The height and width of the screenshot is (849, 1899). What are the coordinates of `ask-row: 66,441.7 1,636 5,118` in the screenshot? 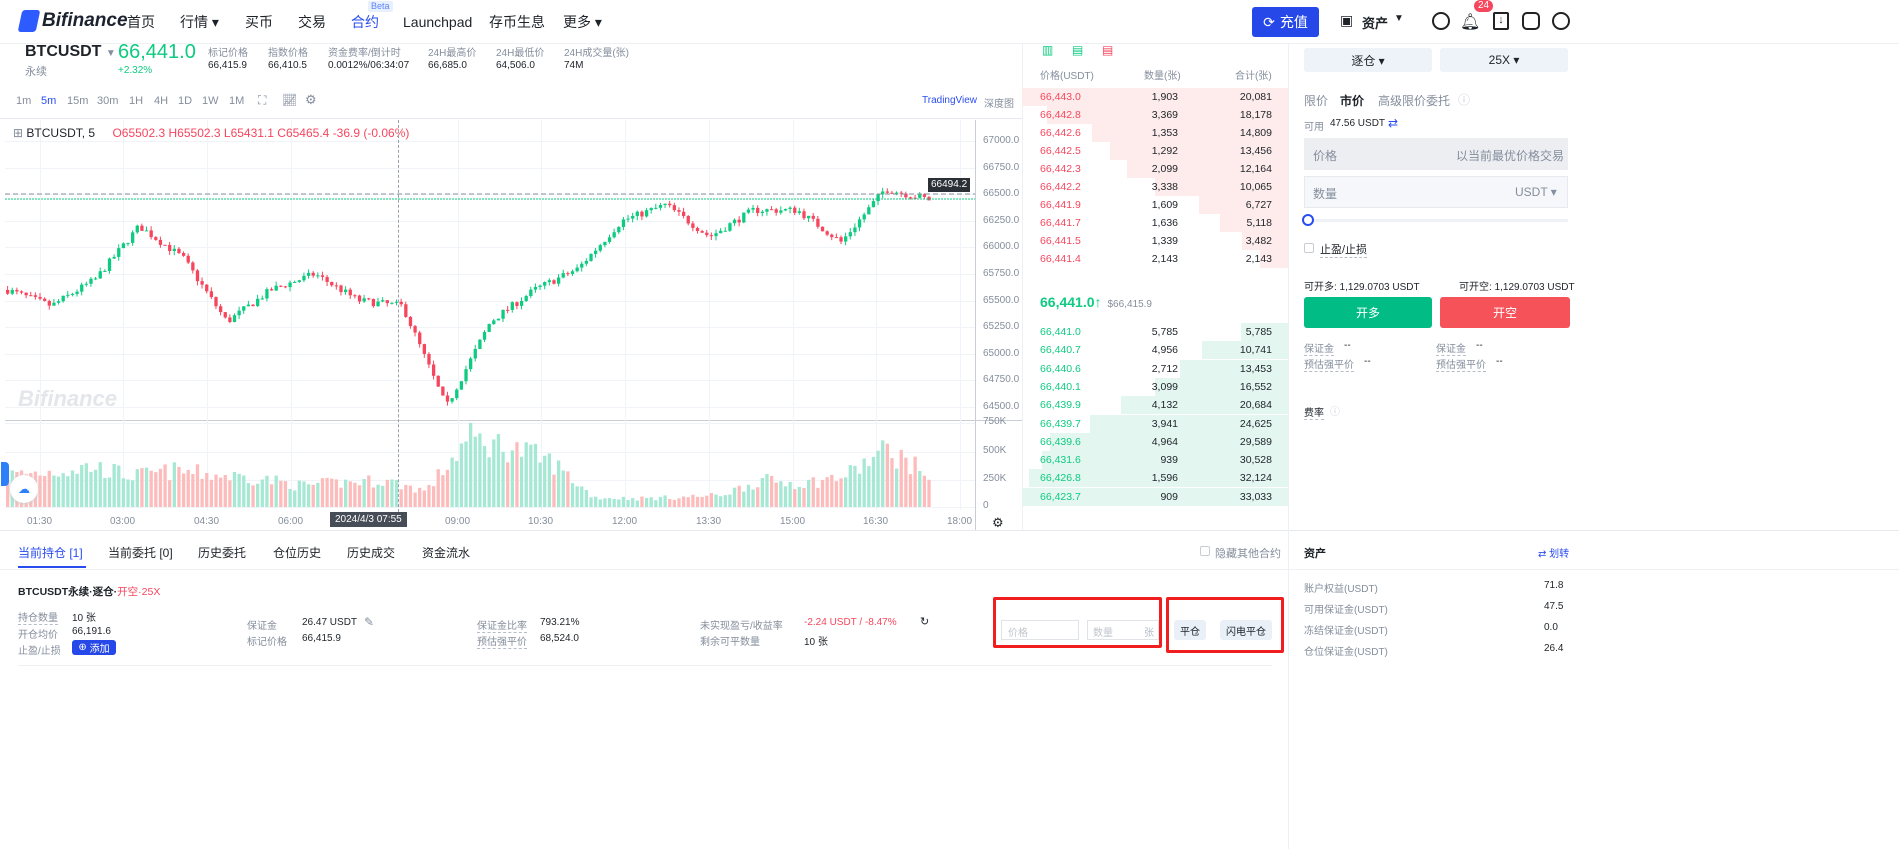 It's located at (1155, 223).